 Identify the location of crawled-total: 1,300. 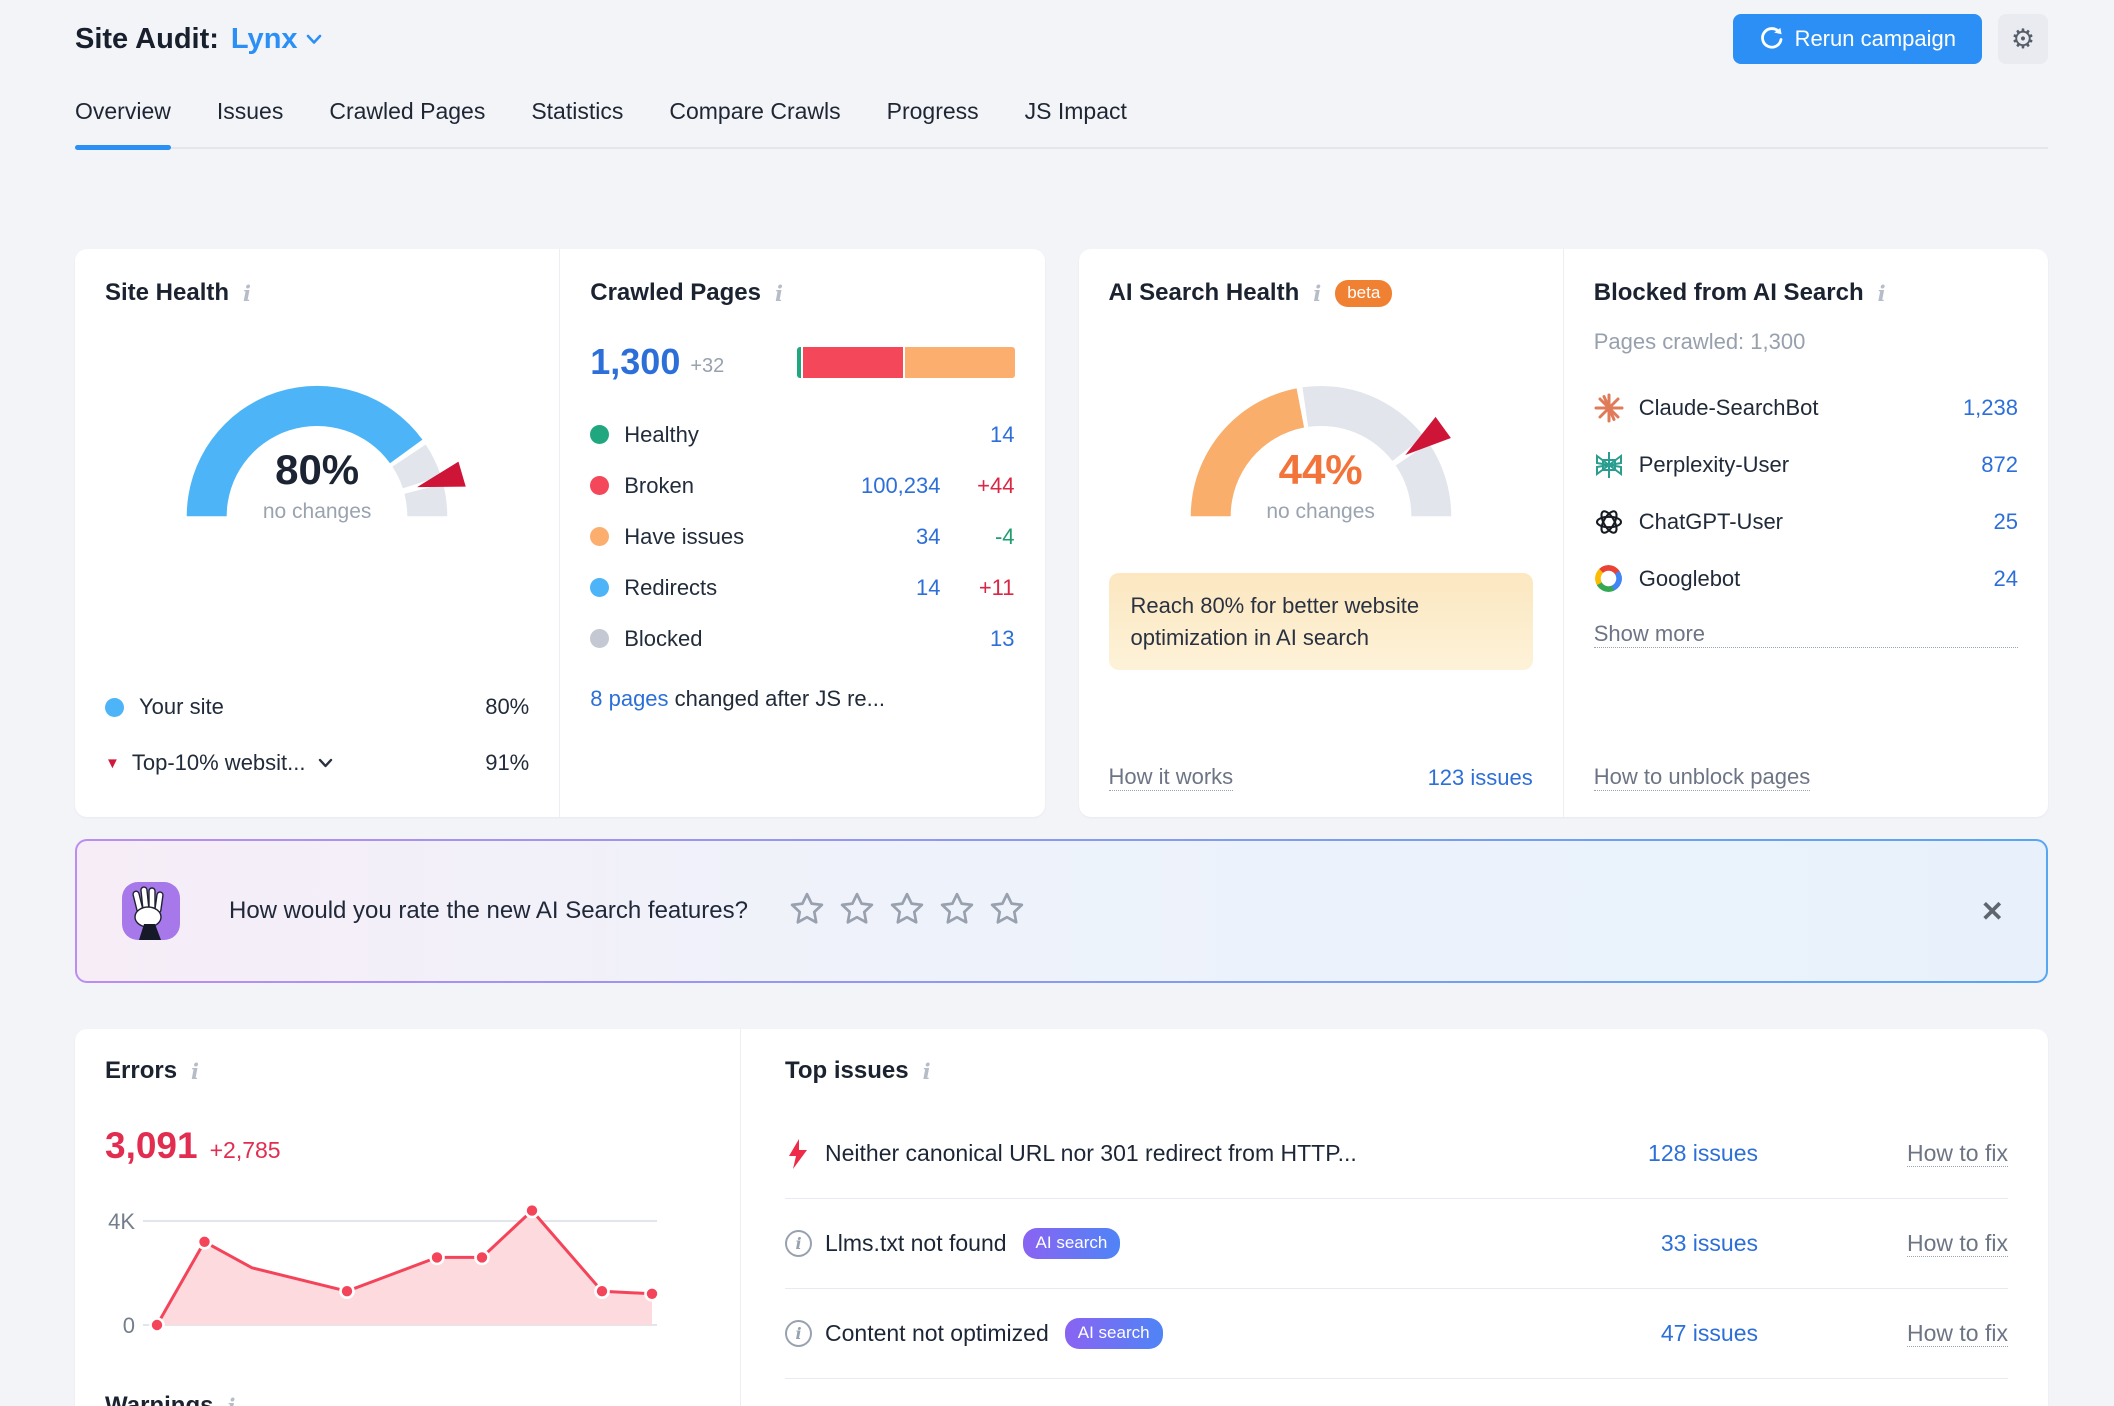
(635, 361).